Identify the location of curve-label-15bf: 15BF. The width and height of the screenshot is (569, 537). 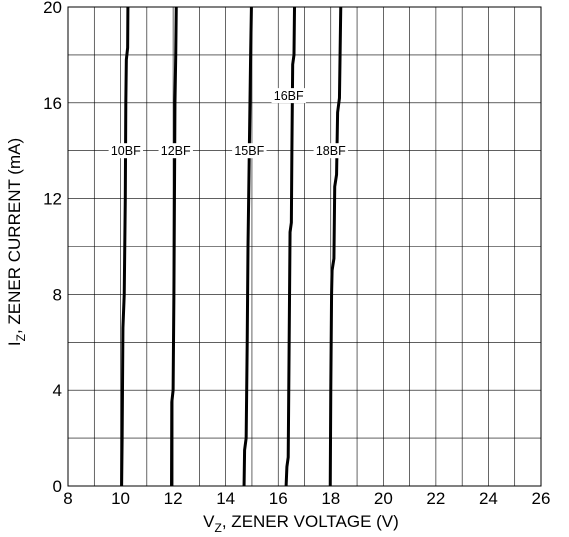
(249, 151).